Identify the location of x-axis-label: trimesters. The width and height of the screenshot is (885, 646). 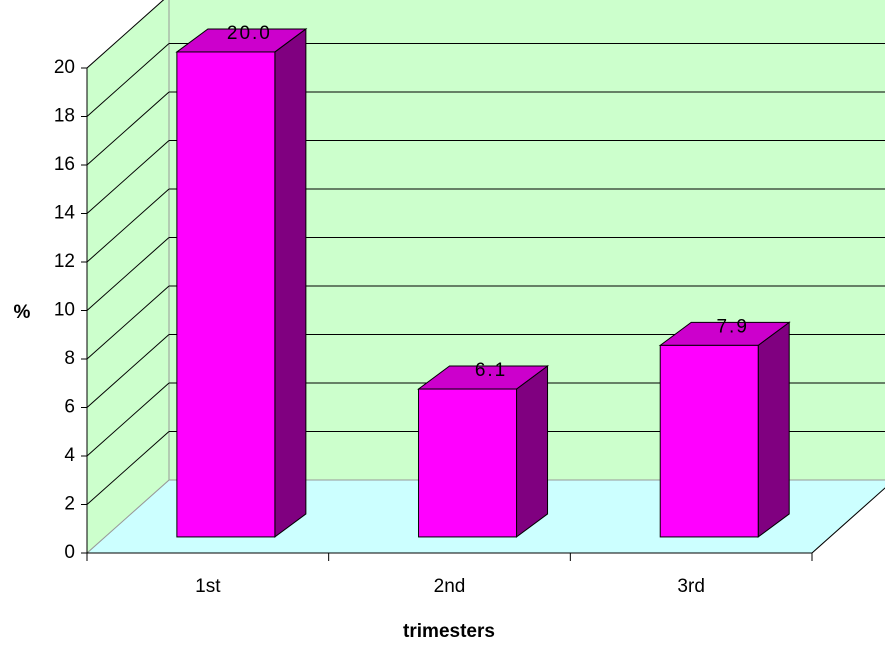
(449, 631).